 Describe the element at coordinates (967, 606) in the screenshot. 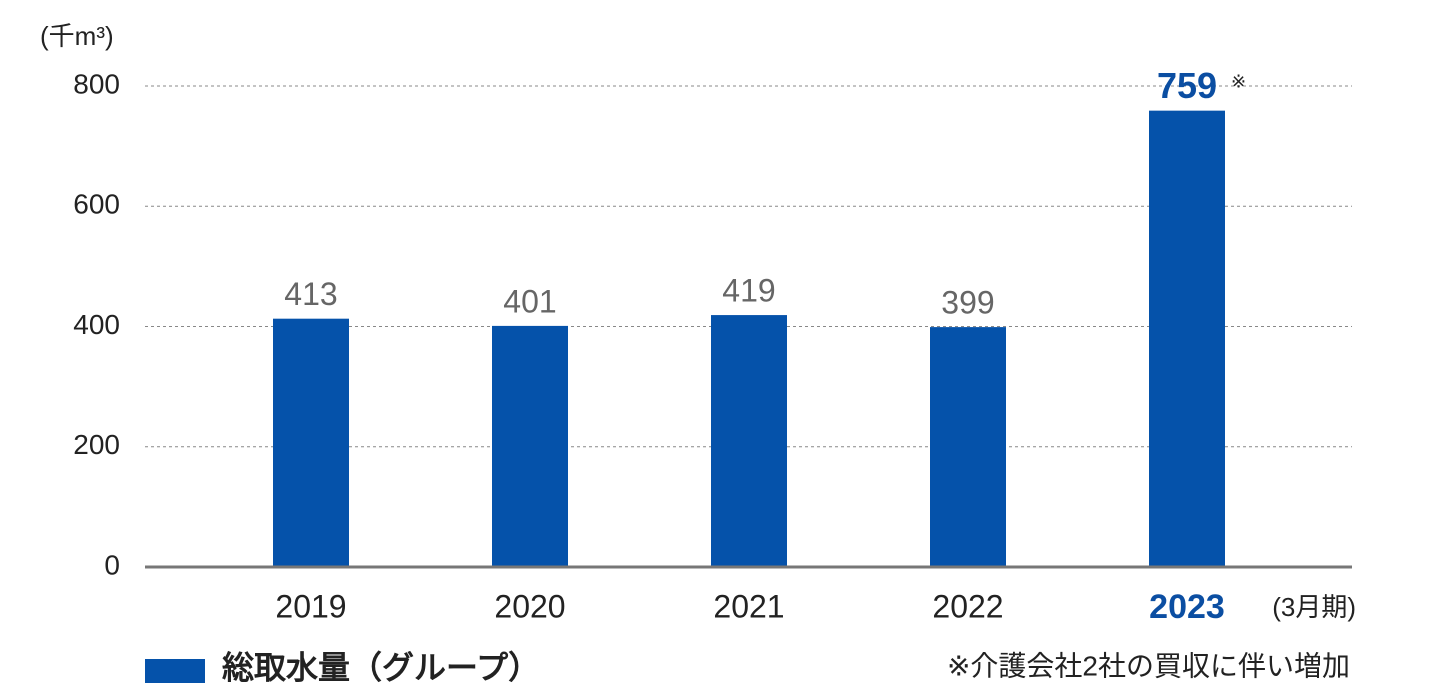

I see `x-tick-label: 2022` at that location.